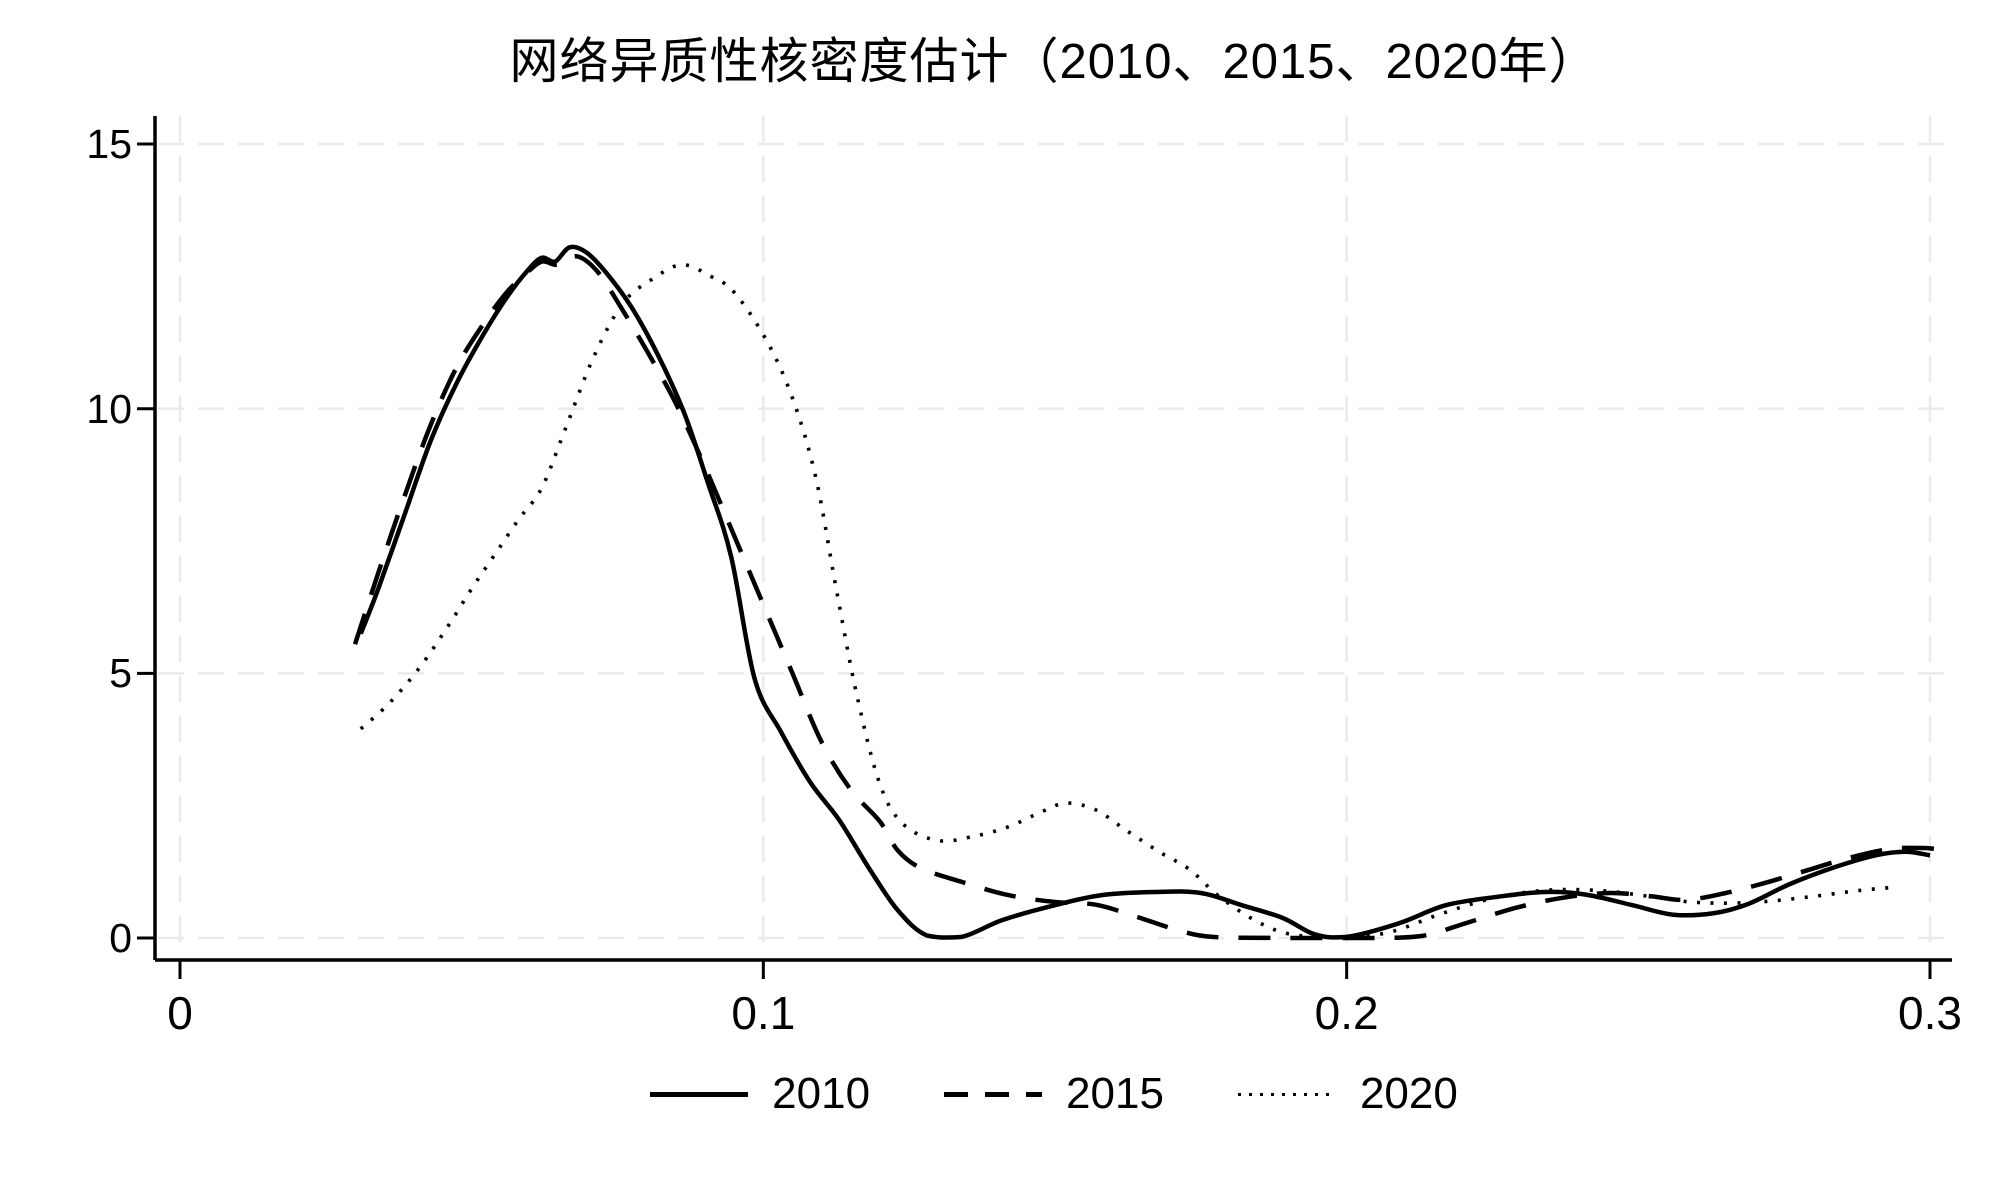 The width and height of the screenshot is (2000, 1204). I want to click on y-tick-label: 5, so click(120, 673).